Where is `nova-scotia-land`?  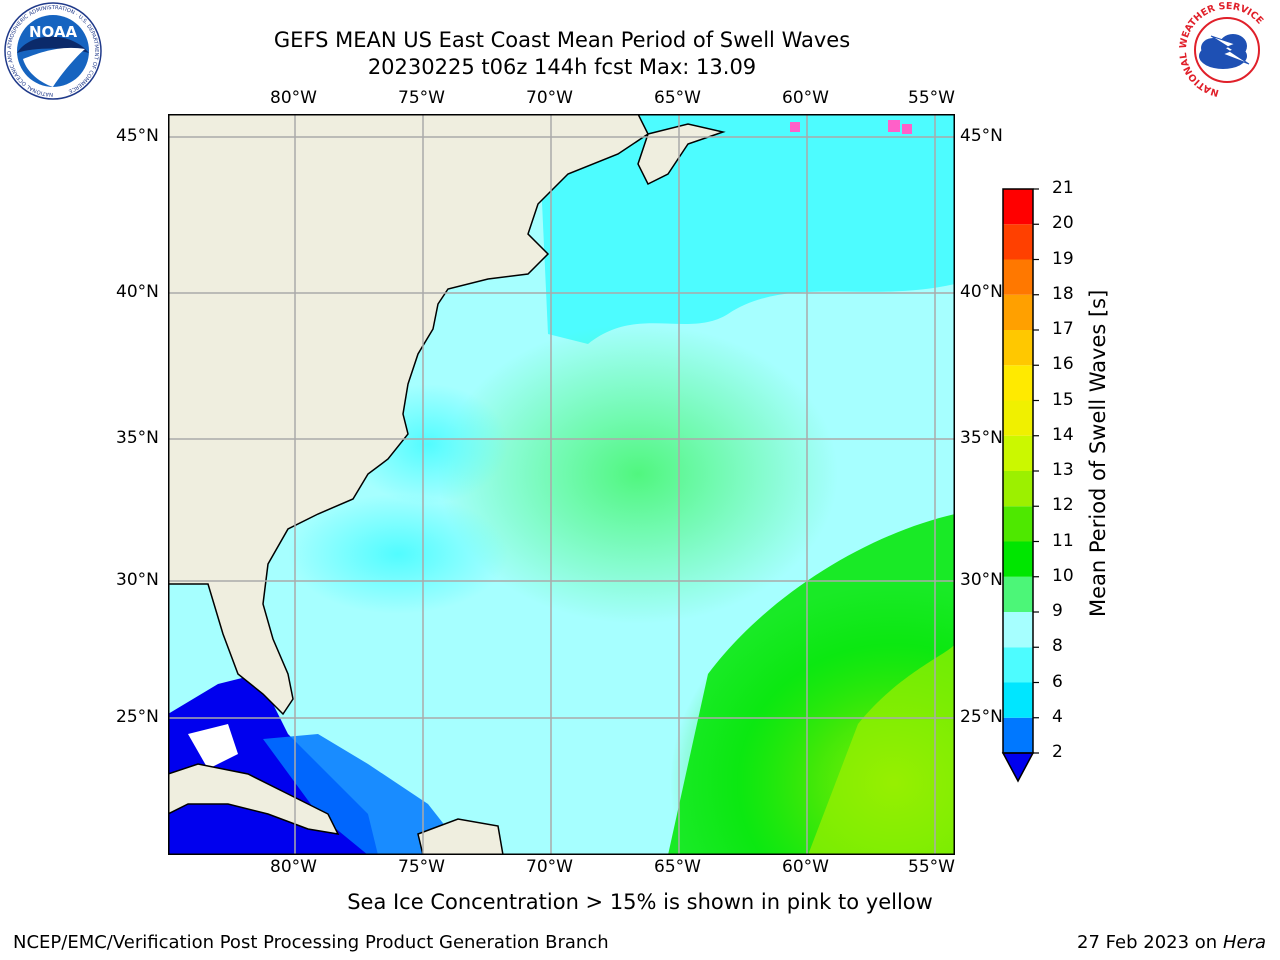
nova-scotia-land is located at coordinates (681, 154).